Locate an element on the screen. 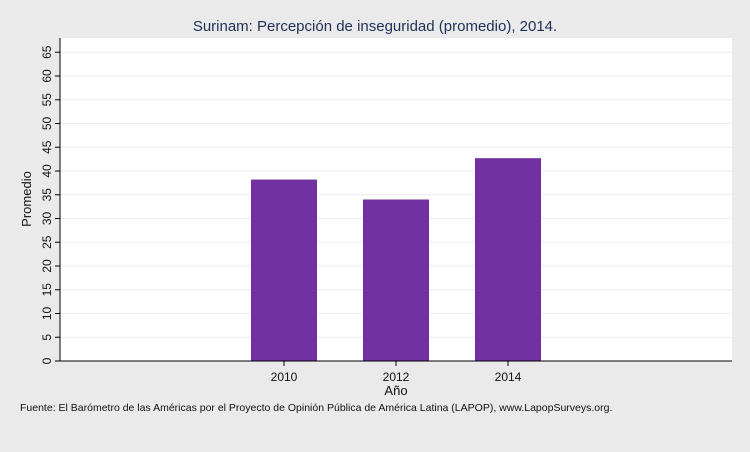 The height and width of the screenshot is (452, 750). y-tick-label: 20 is located at coordinates (47, 266).